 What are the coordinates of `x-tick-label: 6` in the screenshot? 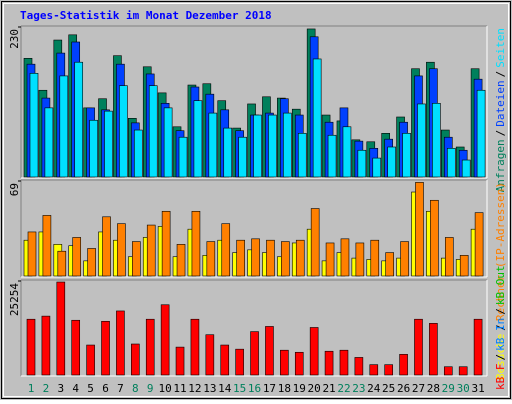 It's located at (105, 388).